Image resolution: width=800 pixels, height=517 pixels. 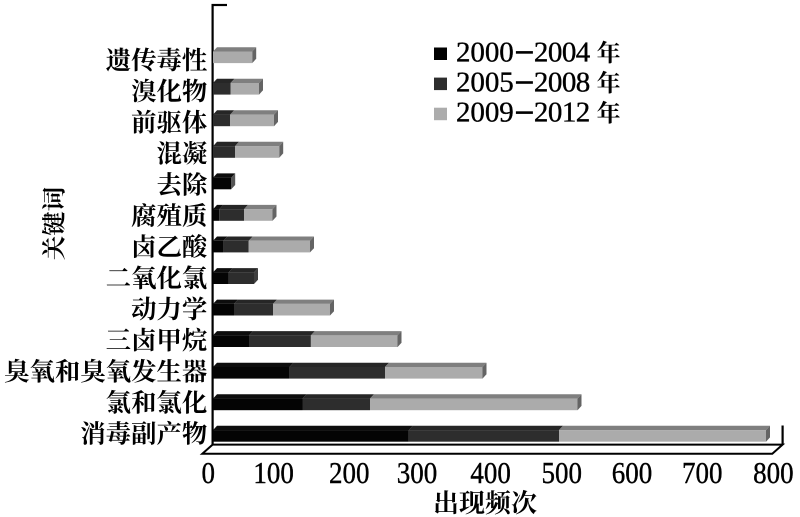 What do you see at coordinates (702, 473) in the screenshot?
I see `svg-text: 700` at bounding box center [702, 473].